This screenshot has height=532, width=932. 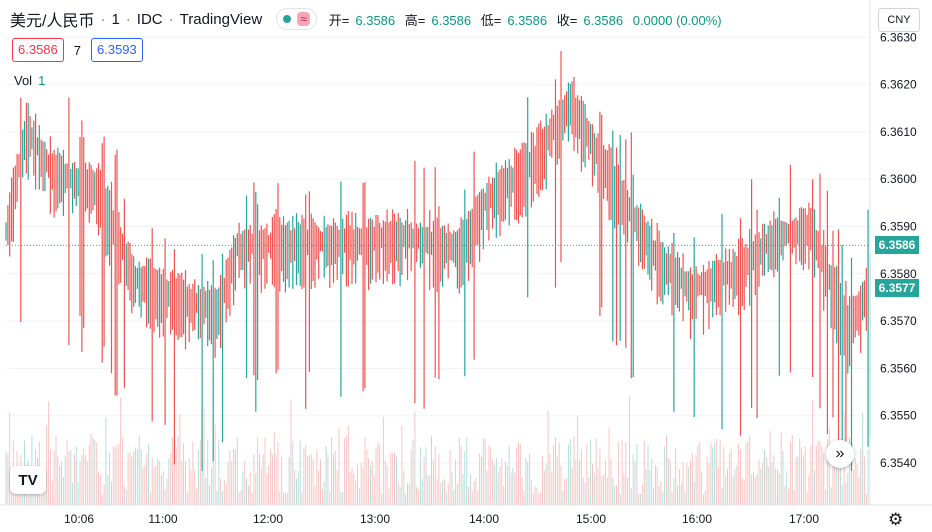 What do you see at coordinates (42, 80) in the screenshot?
I see `volume-value: 1` at bounding box center [42, 80].